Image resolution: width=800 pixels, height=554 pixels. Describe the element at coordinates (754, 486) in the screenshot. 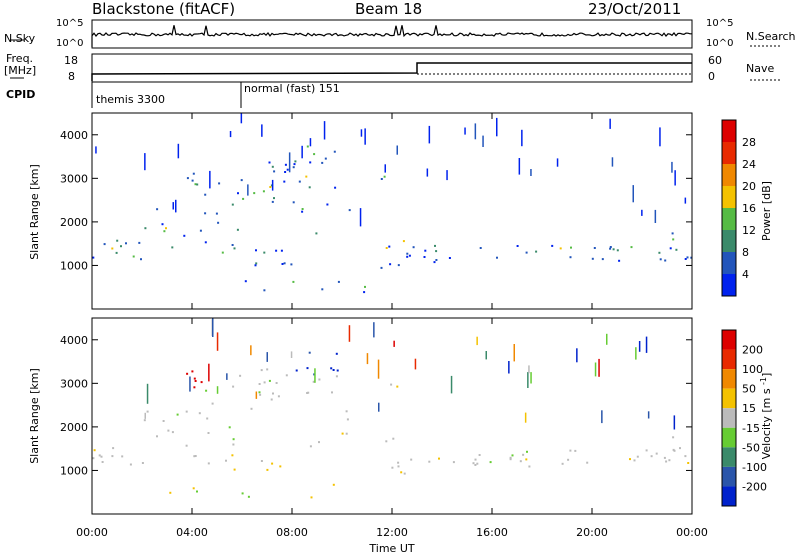

I see `colorbar-tick-label: -200` at that location.